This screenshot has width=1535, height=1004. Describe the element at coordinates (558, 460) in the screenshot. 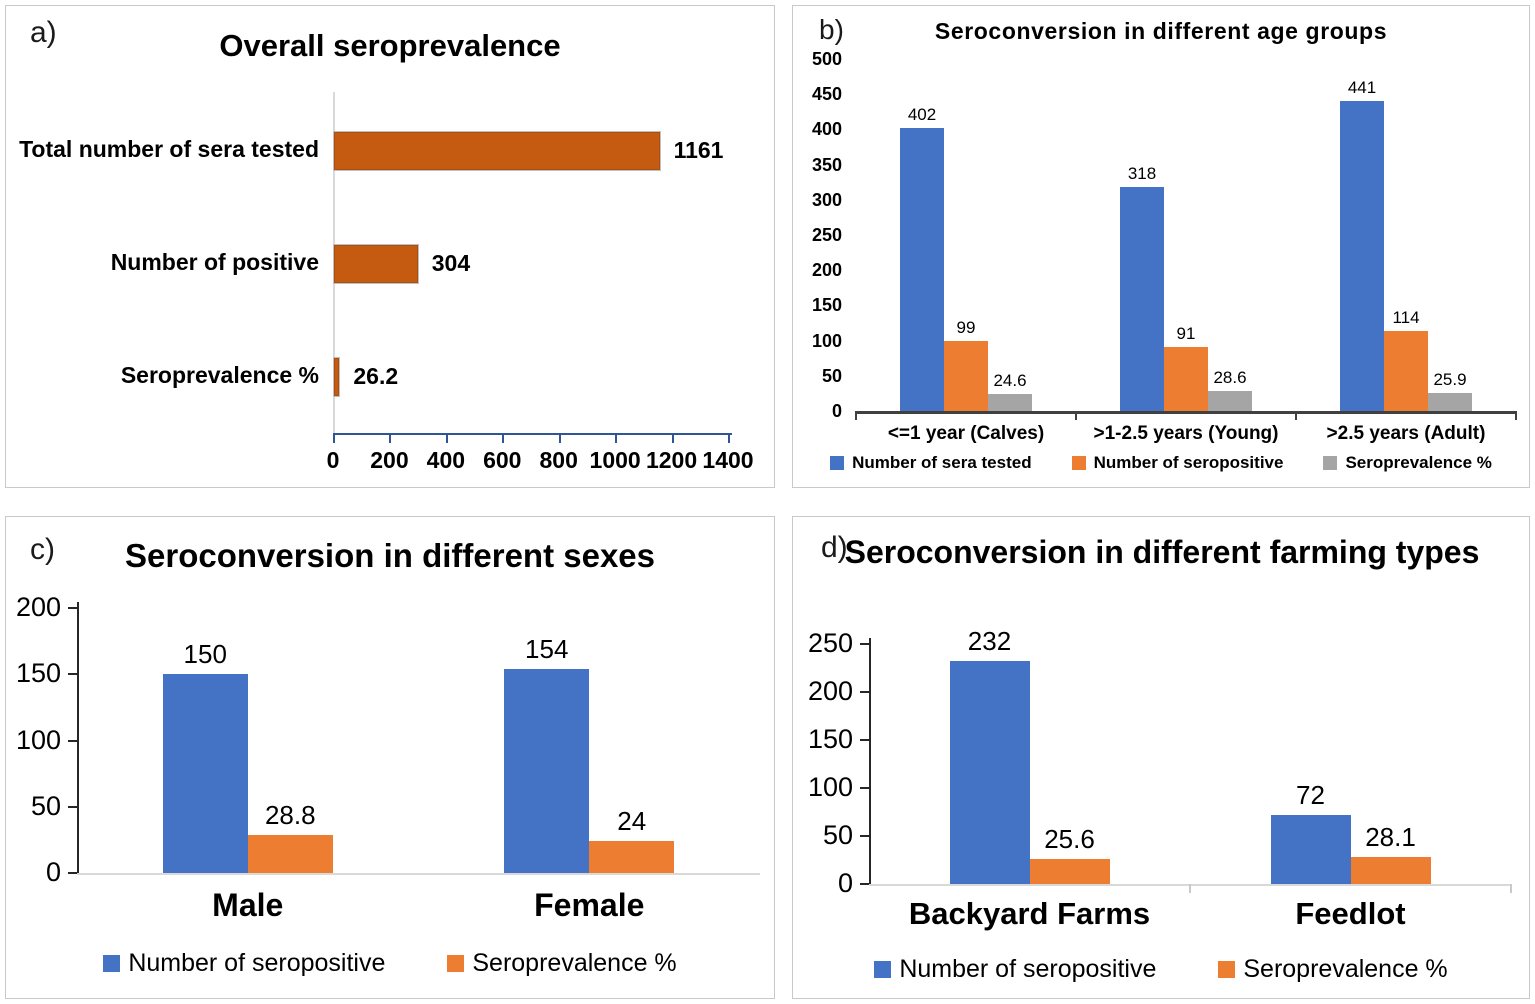

I see `x-tick-label: 800` at that location.